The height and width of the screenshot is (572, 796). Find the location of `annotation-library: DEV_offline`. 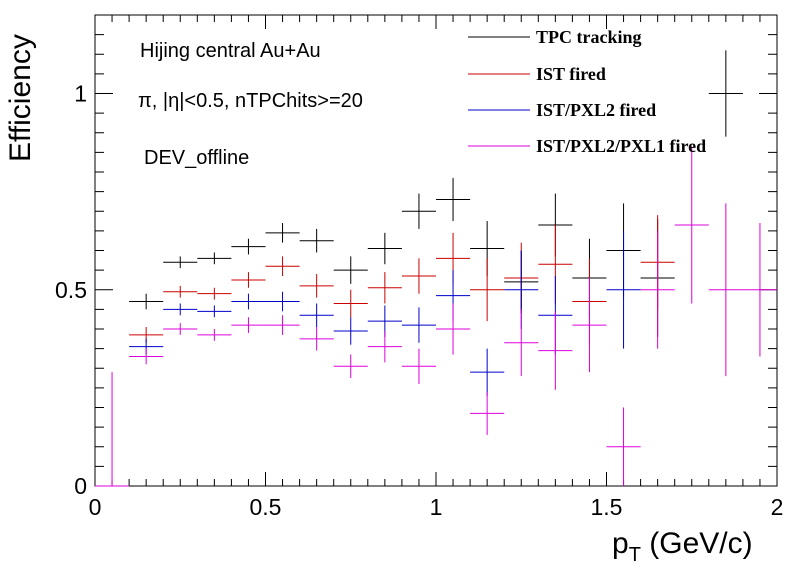

annotation-library: DEV_offline is located at coordinates (196, 158).